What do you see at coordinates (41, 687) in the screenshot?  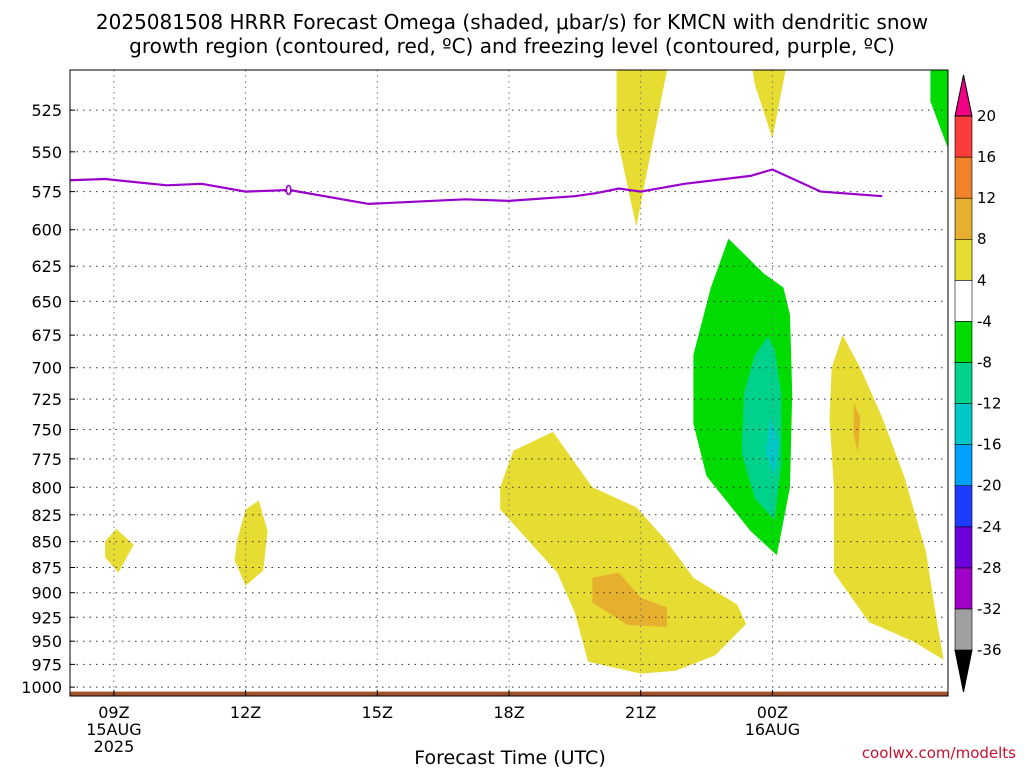 I see `y-tick-label-1000: 1000` at bounding box center [41, 687].